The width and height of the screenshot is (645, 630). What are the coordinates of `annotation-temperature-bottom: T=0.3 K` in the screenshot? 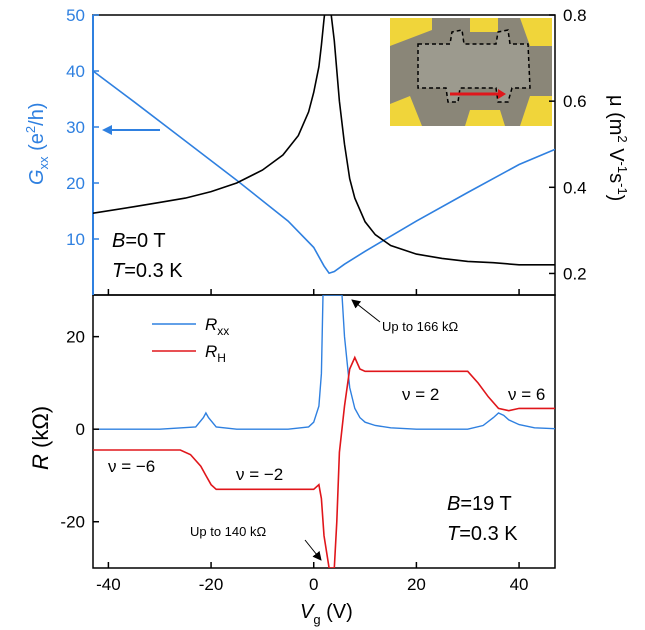 It's located at (482, 534).